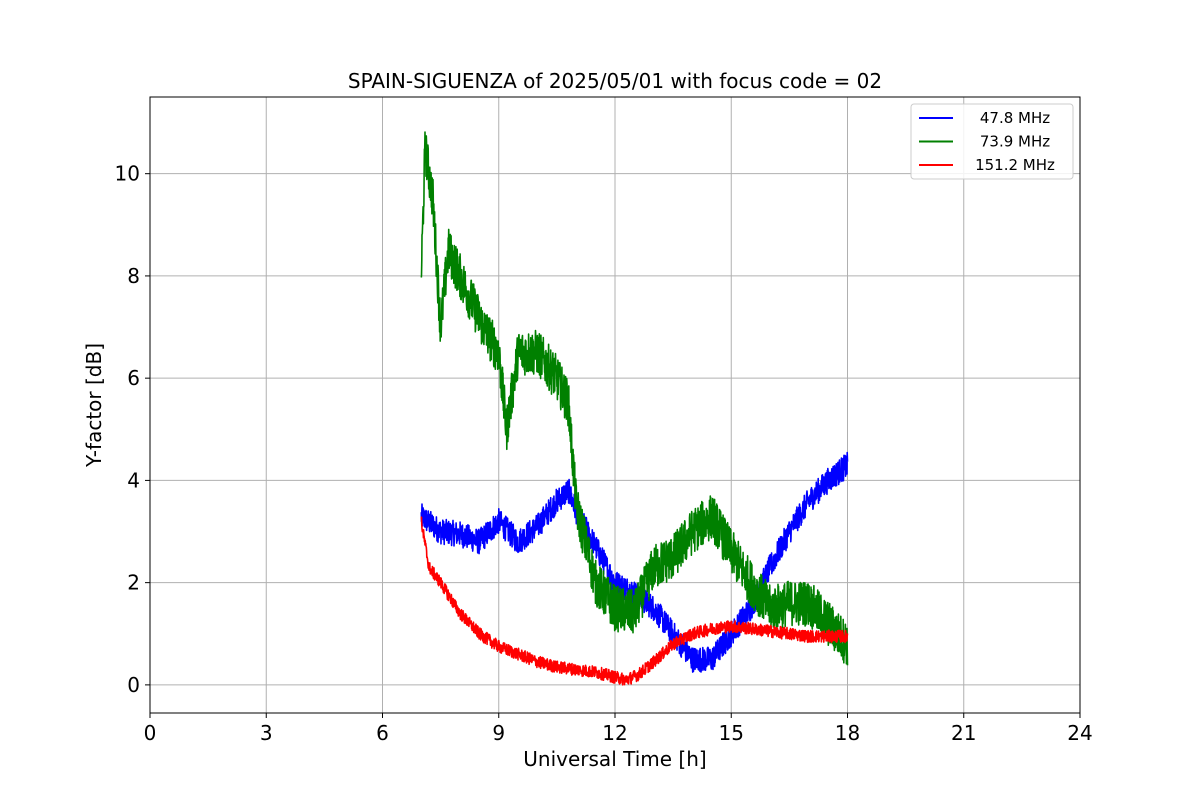 The height and width of the screenshot is (800, 1200). I want to click on legend-label: 47.8 MHz, so click(1015, 118).